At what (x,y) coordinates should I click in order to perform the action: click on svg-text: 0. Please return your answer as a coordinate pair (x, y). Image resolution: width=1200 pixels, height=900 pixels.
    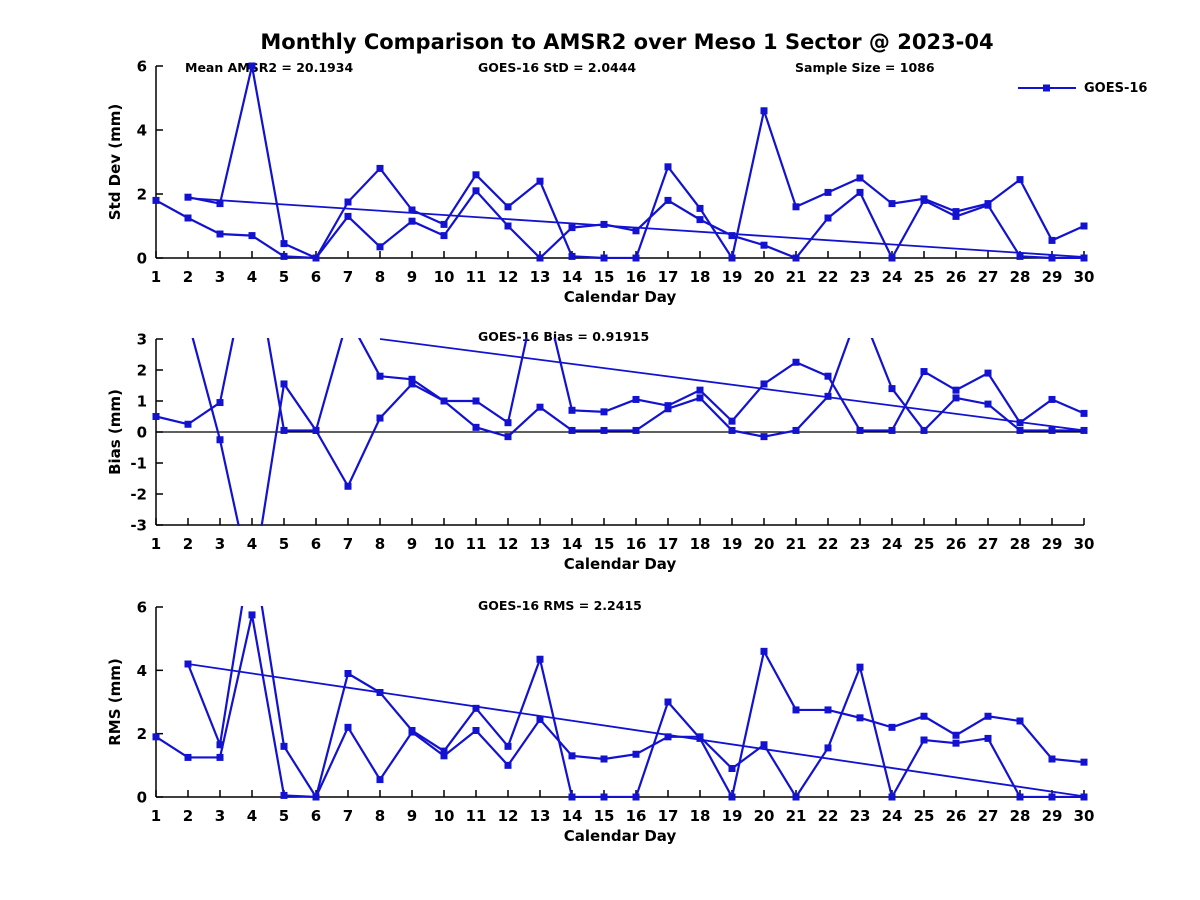
    Looking at the image, I should click on (142, 798).